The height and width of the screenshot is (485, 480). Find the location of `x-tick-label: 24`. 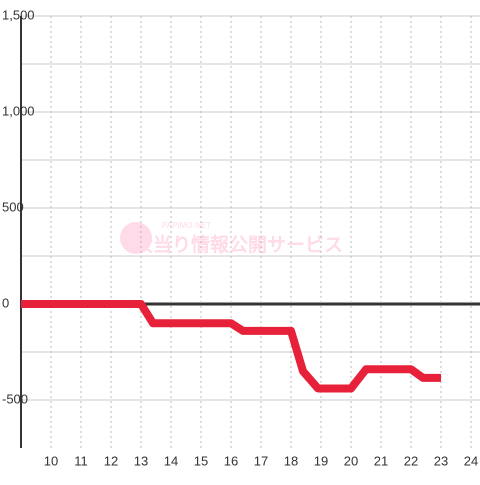

x-tick-label: 24 is located at coordinates (471, 460).